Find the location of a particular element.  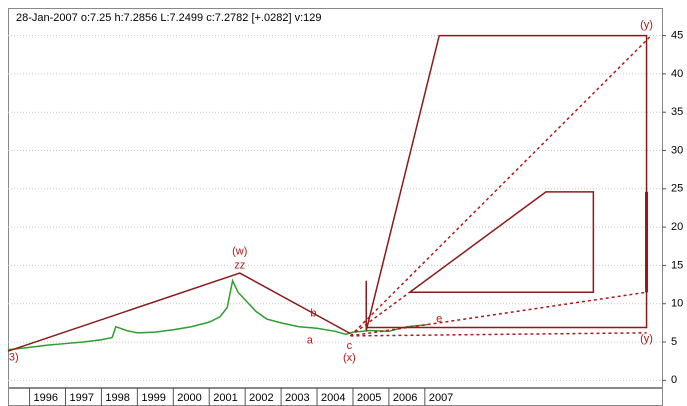

y-tick-label: 25 is located at coordinates (677, 189).